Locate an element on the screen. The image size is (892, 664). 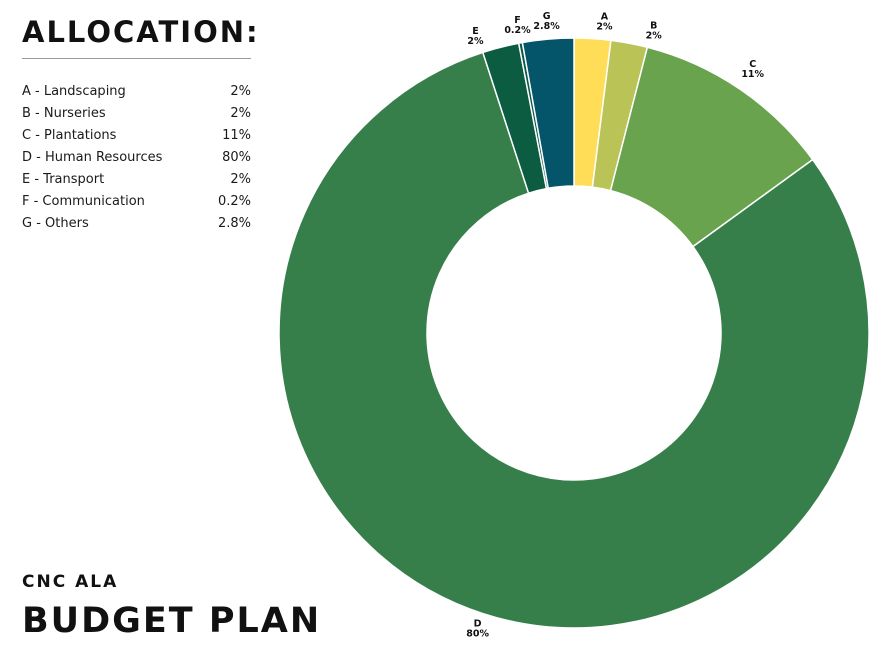
slice-label-category: E is located at coordinates (475, 31).